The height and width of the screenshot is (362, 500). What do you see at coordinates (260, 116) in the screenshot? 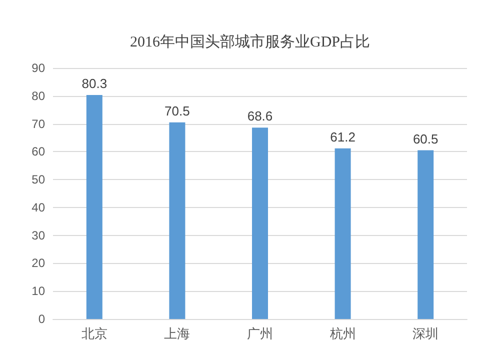
I see `data-label: 68.6` at bounding box center [260, 116].